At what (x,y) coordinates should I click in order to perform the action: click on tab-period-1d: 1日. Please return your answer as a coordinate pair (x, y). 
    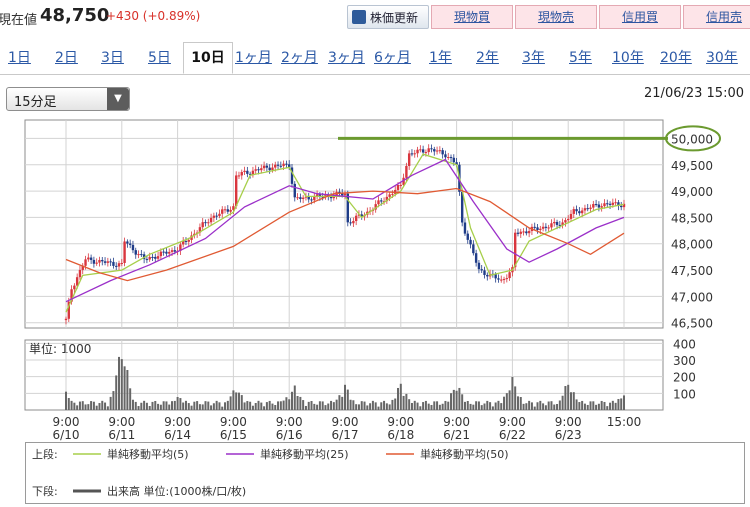
    Looking at the image, I should click on (19, 58).